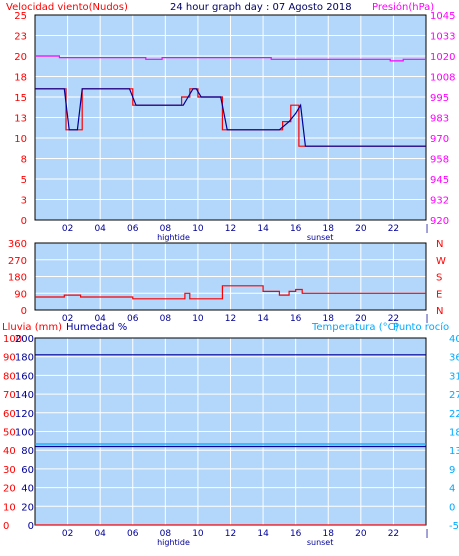  I want to click on plot-frame, so click(230, 276).